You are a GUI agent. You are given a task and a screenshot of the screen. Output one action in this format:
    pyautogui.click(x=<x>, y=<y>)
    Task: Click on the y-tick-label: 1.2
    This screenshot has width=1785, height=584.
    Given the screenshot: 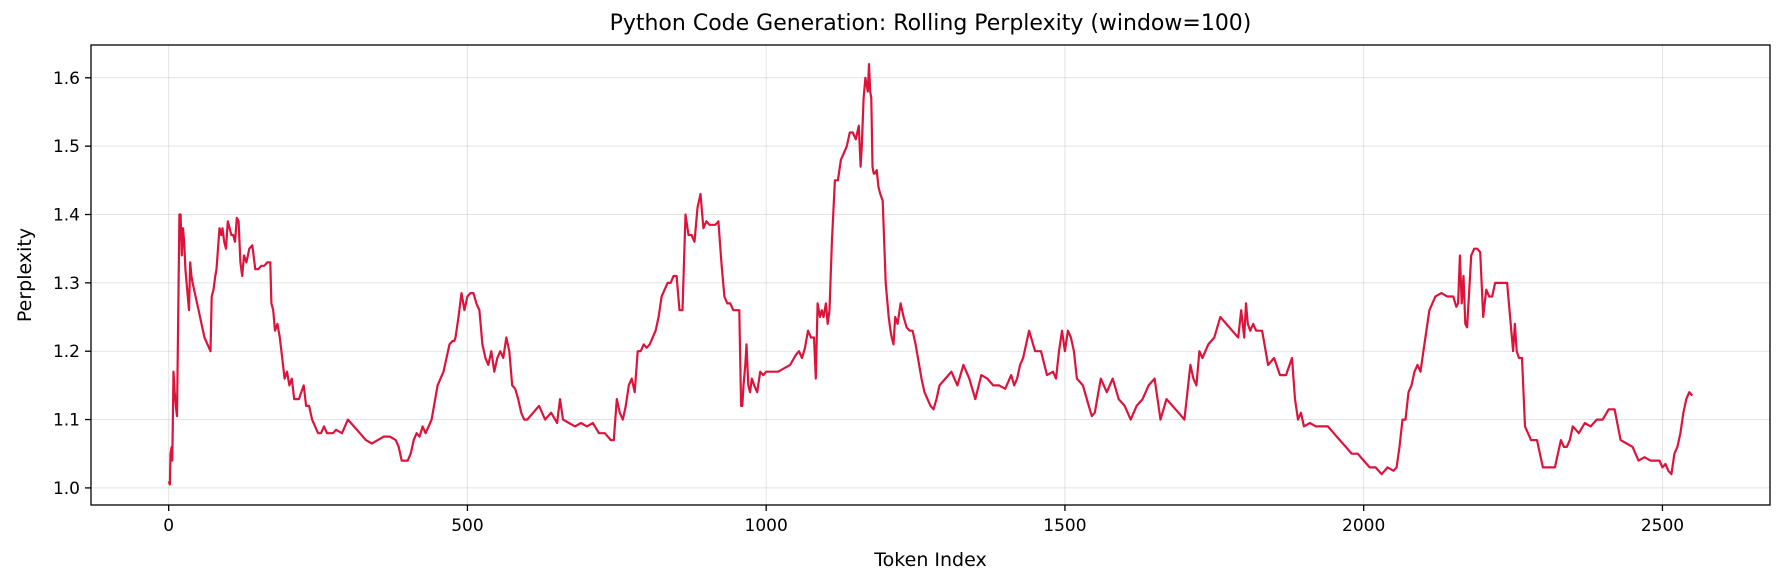 What is the action you would take?
    pyautogui.click(x=66, y=352)
    